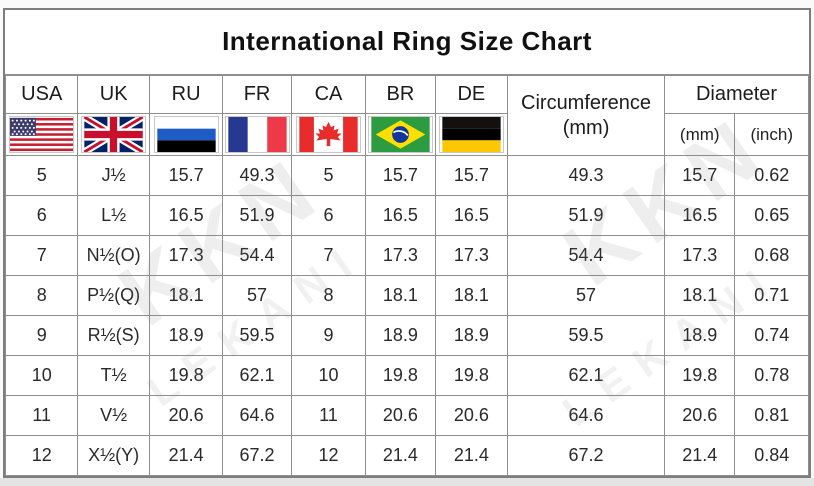  I want to click on column-header-circumference: Circumference (mm), so click(586, 115).